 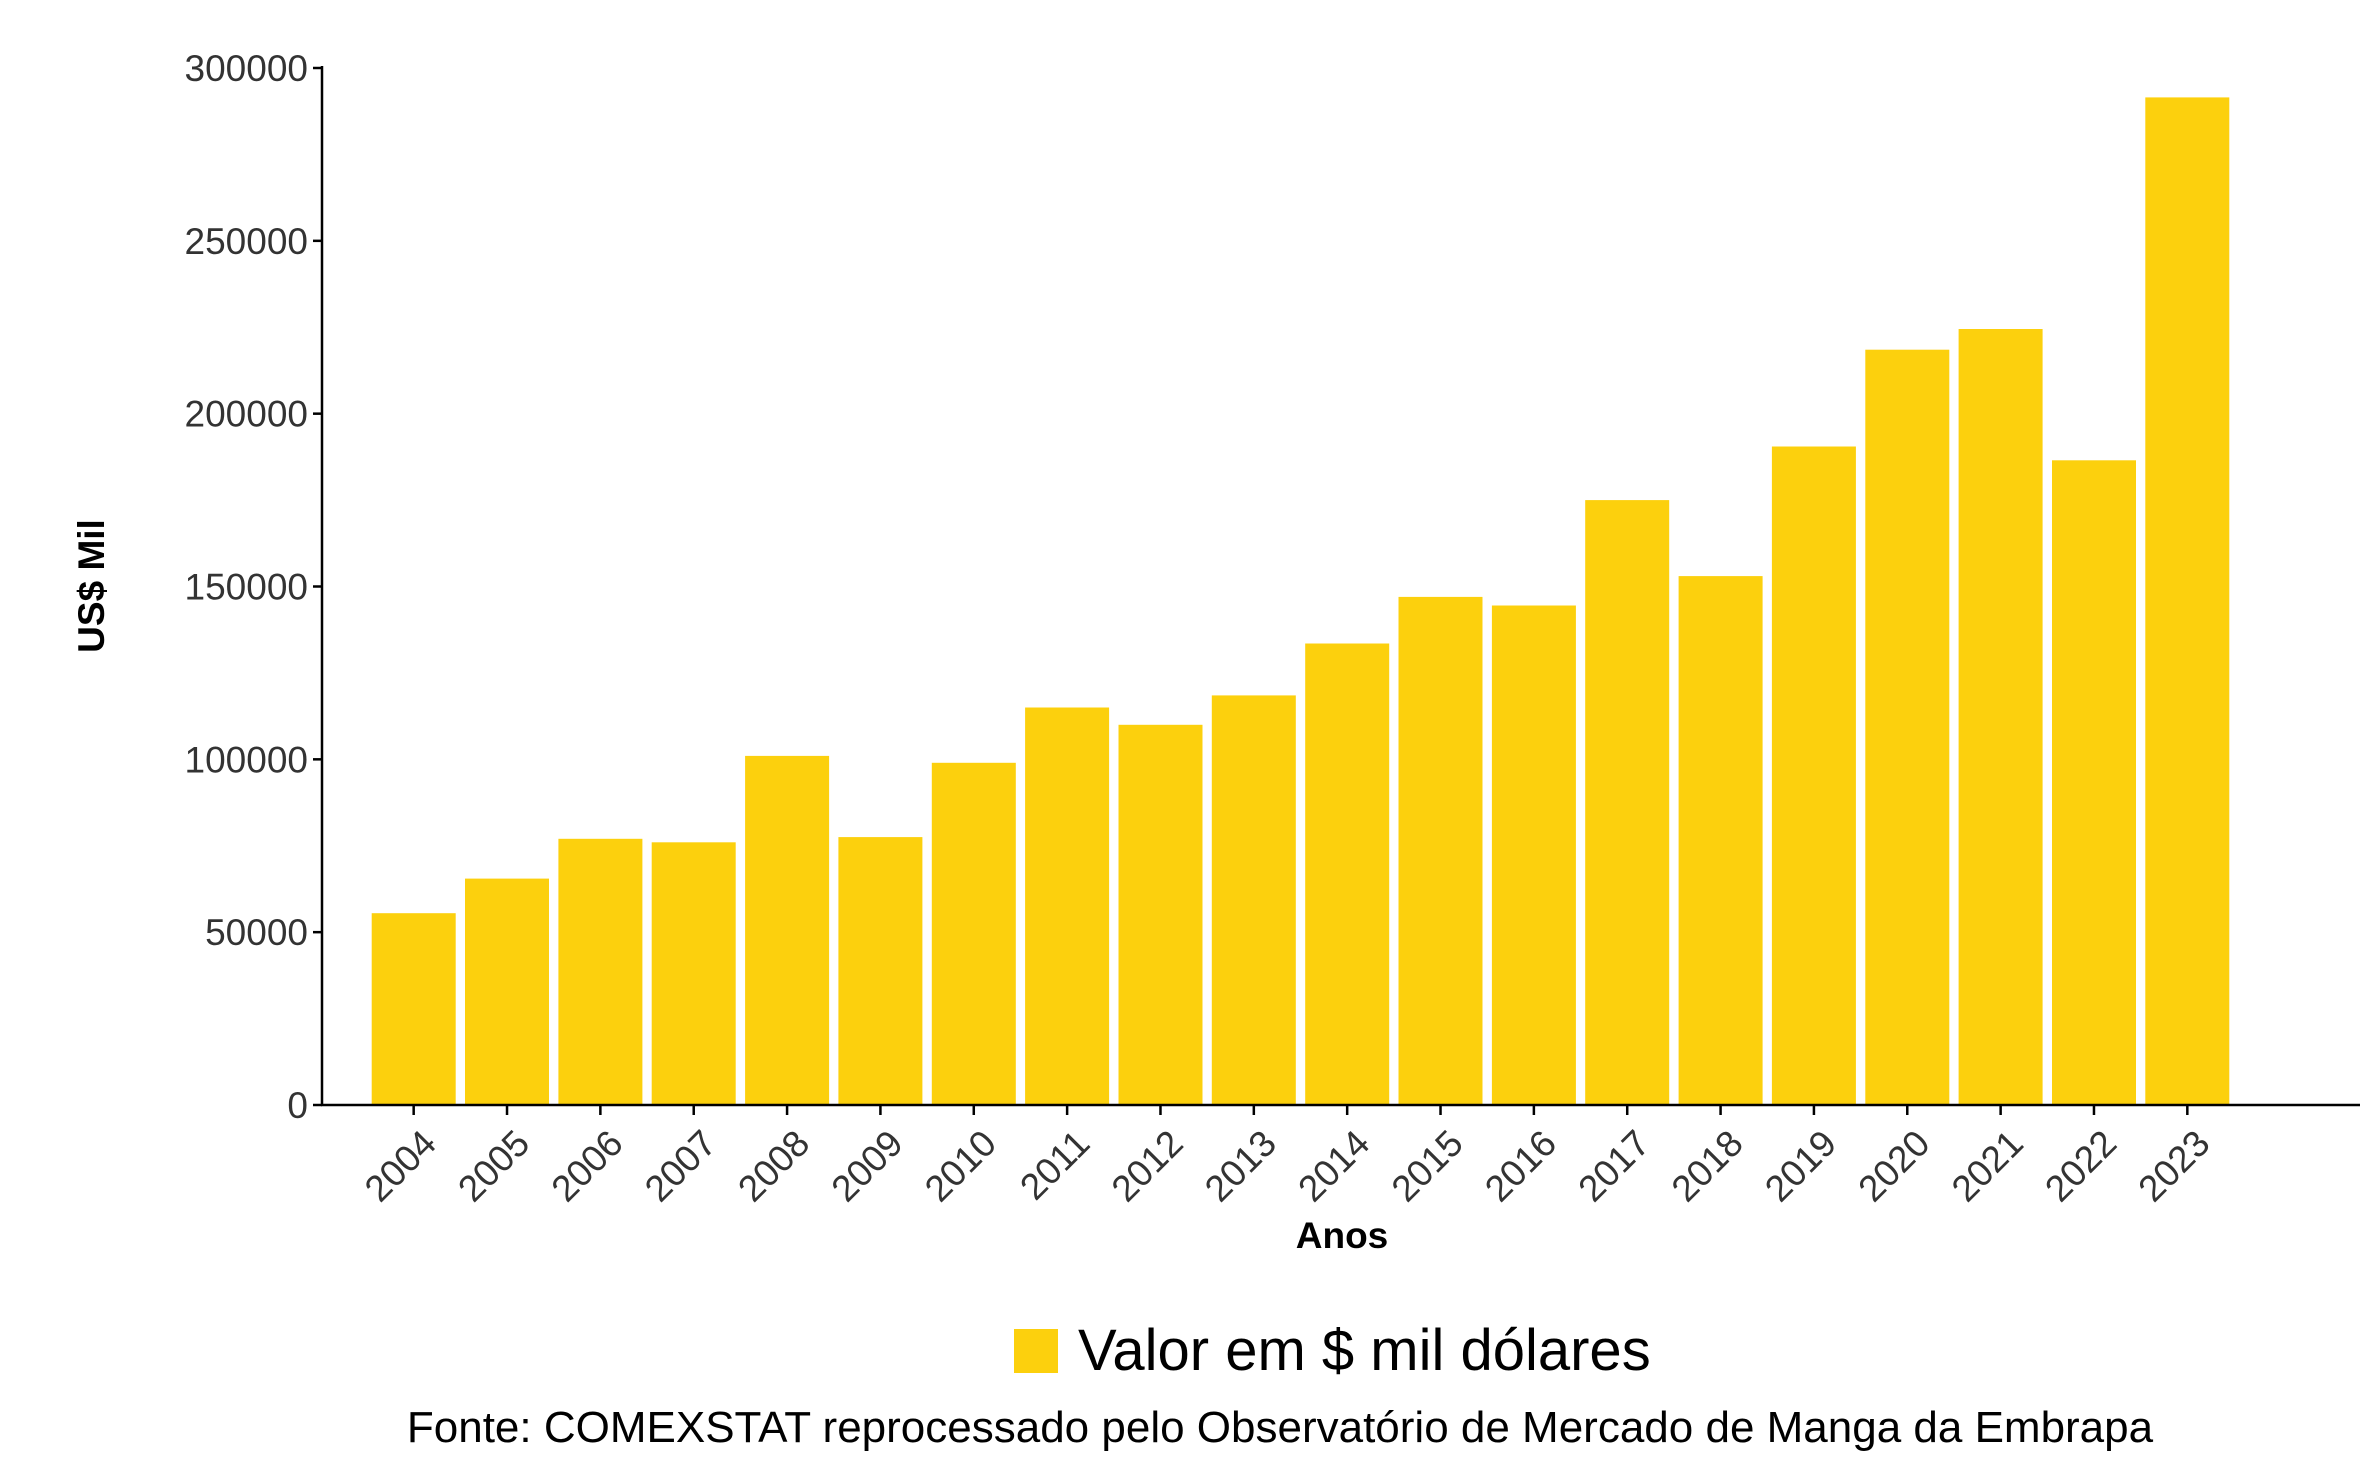 What do you see at coordinates (297, 1105) in the screenshot?
I see `y-tick-label: 0` at bounding box center [297, 1105].